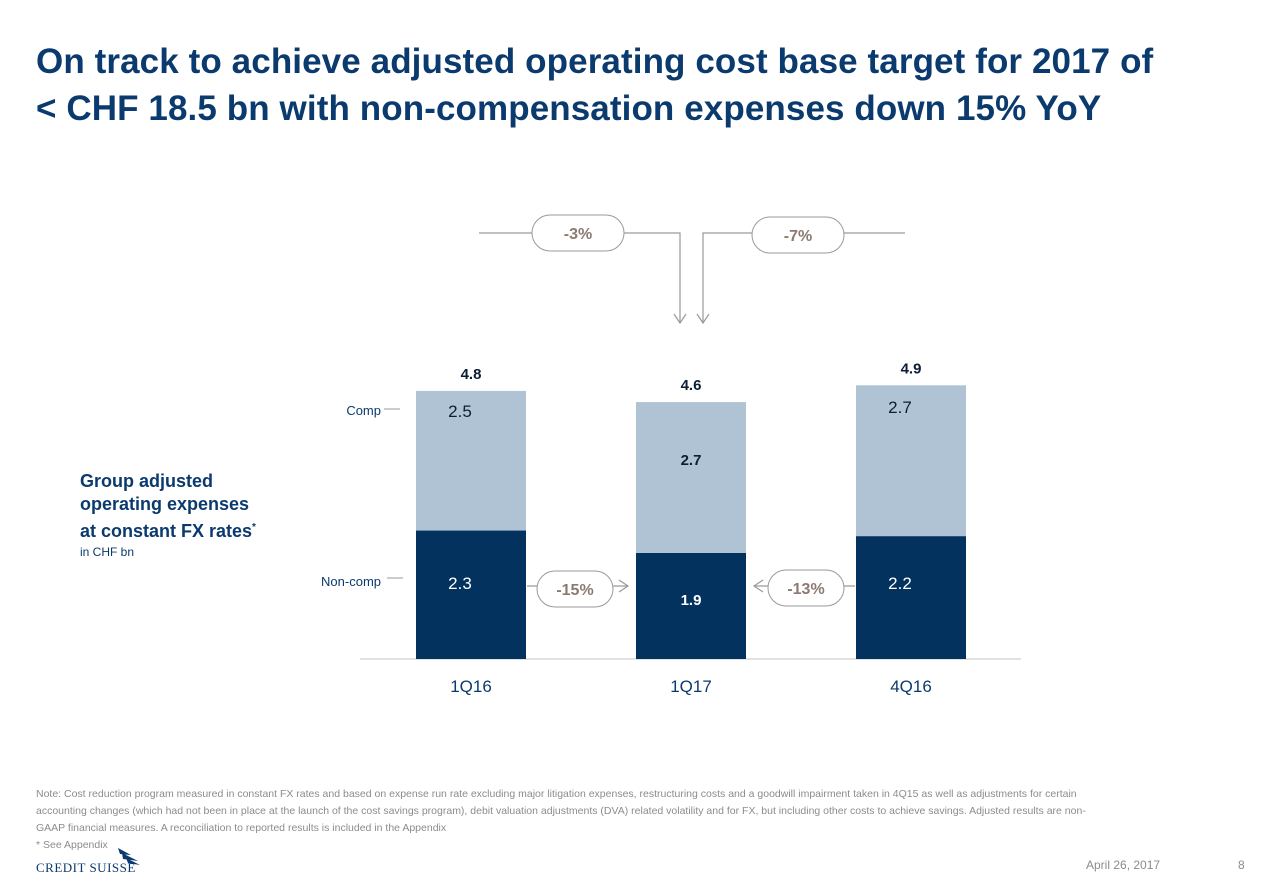 This screenshot has width=1280, height=886. I want to click on legend-comp: Comp, so click(363, 410).